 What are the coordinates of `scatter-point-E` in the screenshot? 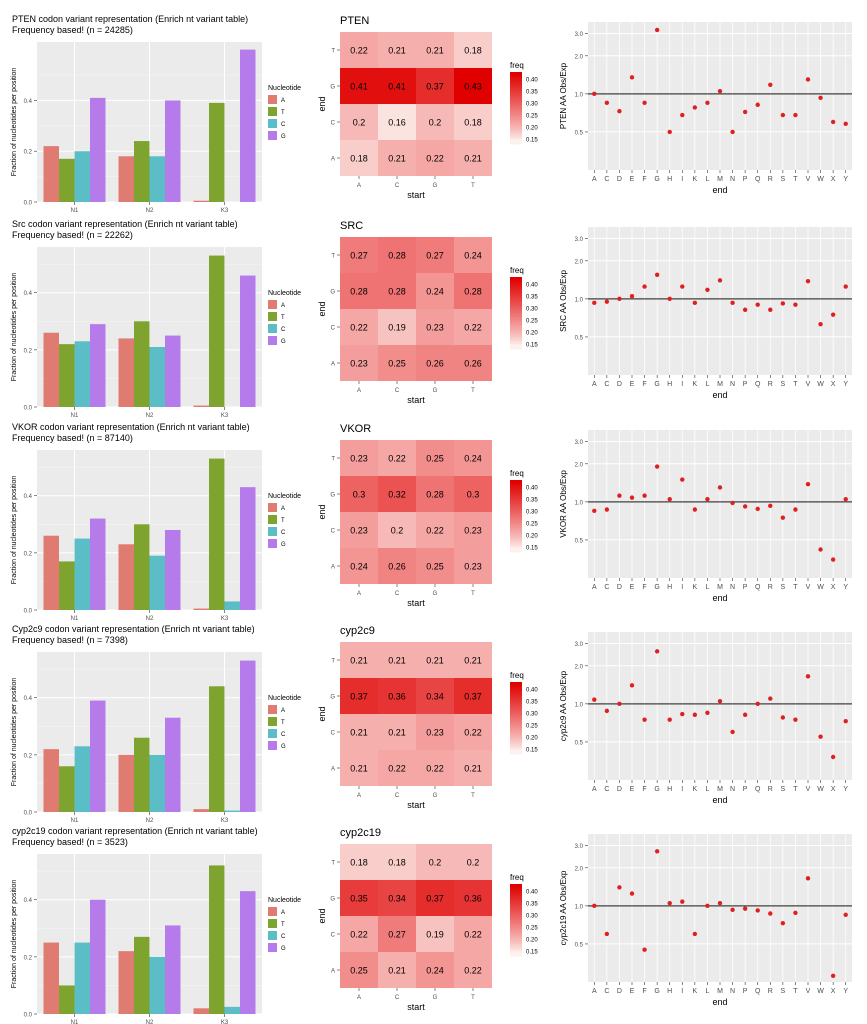 It's located at (632, 893).